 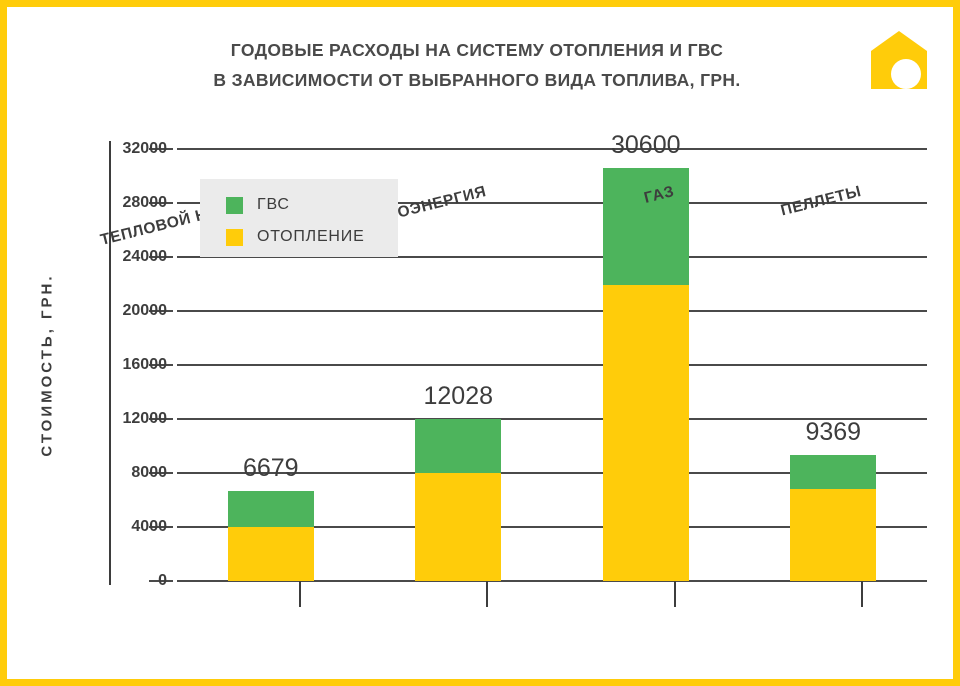 I want to click on bar-group: 12028 ЭЛЕКТРОЭНЕРГИЯ, so click(x=417, y=378).